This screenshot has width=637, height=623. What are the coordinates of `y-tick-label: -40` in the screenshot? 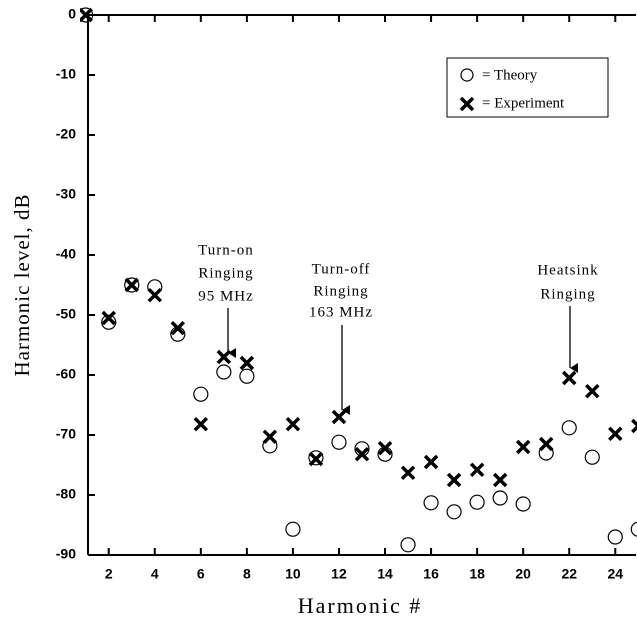 It's located at (66, 254).